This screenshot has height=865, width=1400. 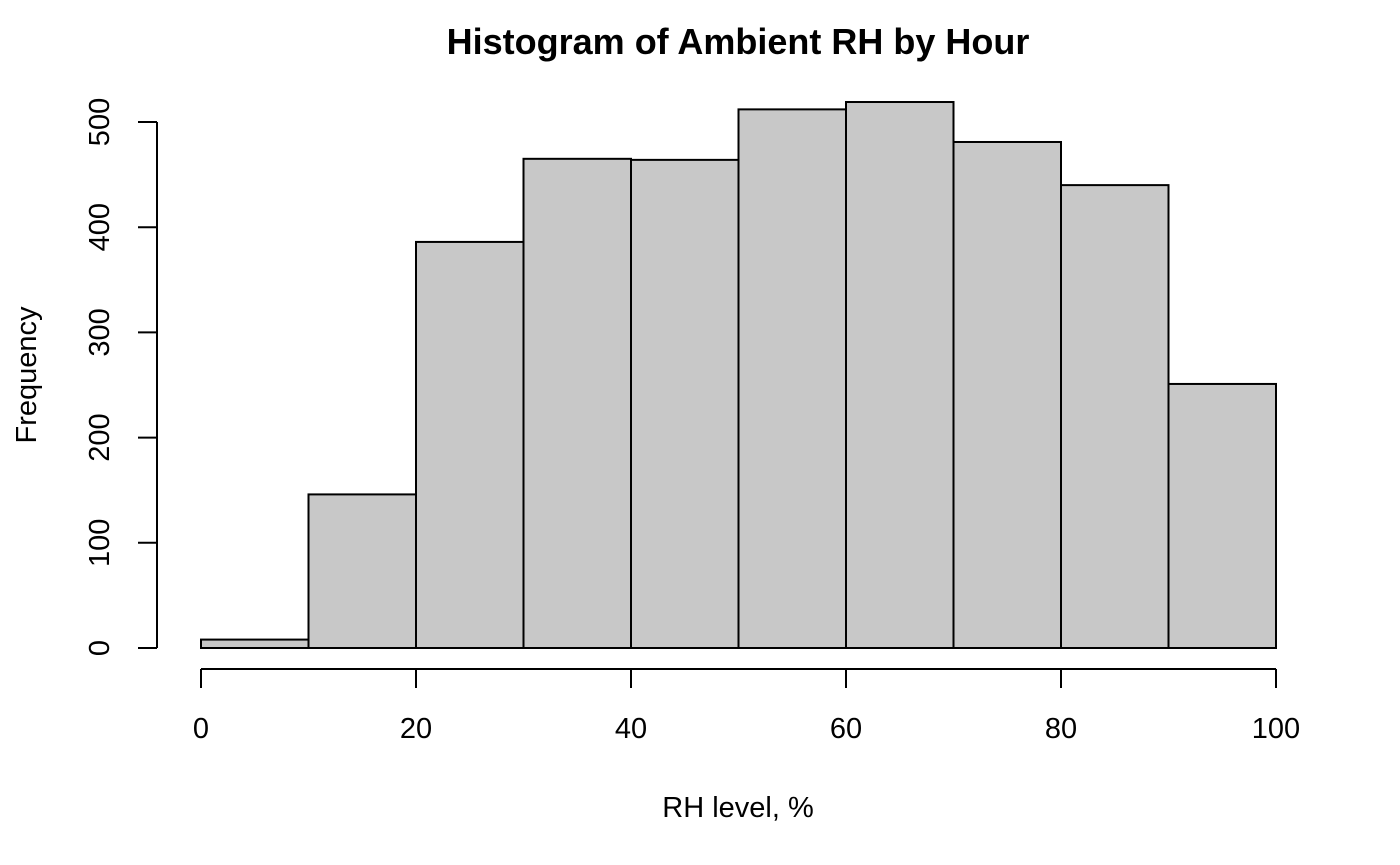 I want to click on y-tick-label-200: 200, so click(x=100, y=437).